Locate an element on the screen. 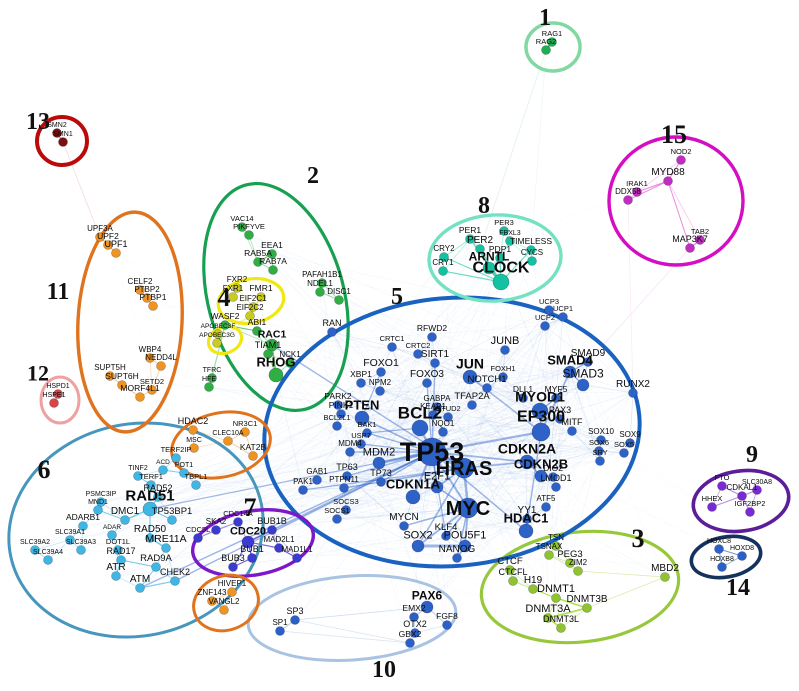 The width and height of the screenshot is (799, 691). gene-node-PSMC3IP is located at coordinates (101, 502).